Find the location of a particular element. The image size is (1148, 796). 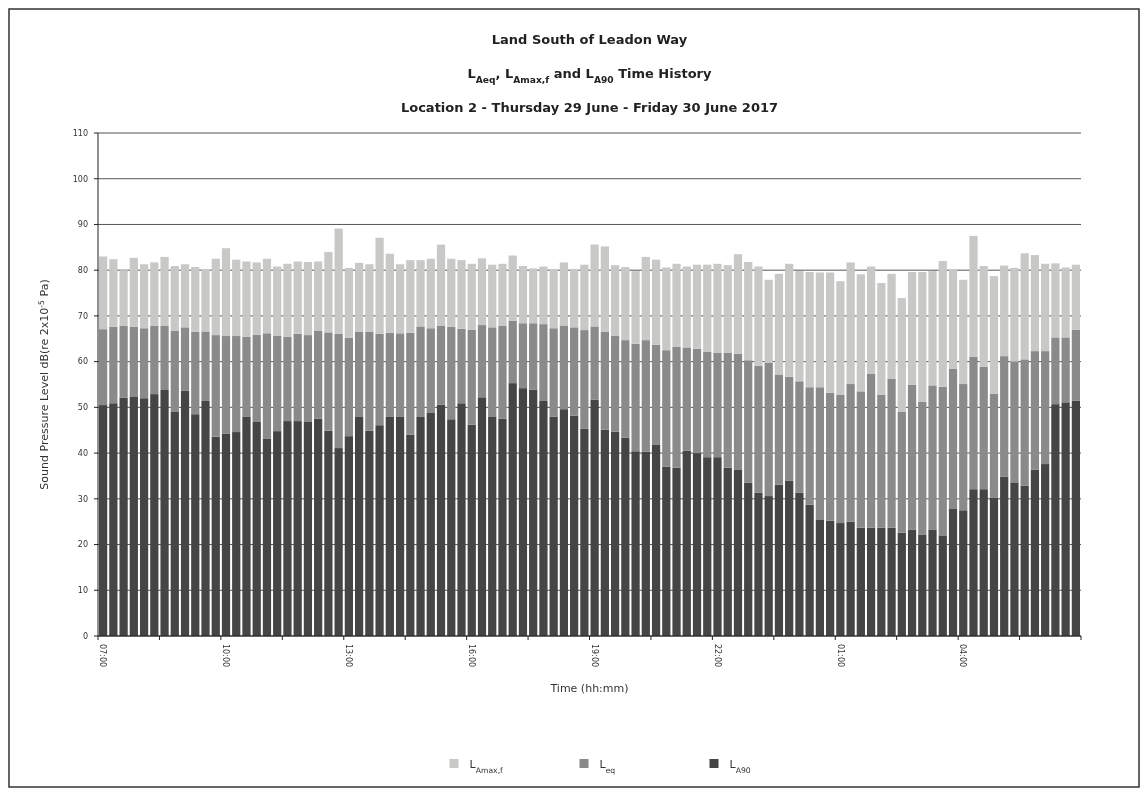

y-tick-label: 90 is located at coordinates (82, 225).